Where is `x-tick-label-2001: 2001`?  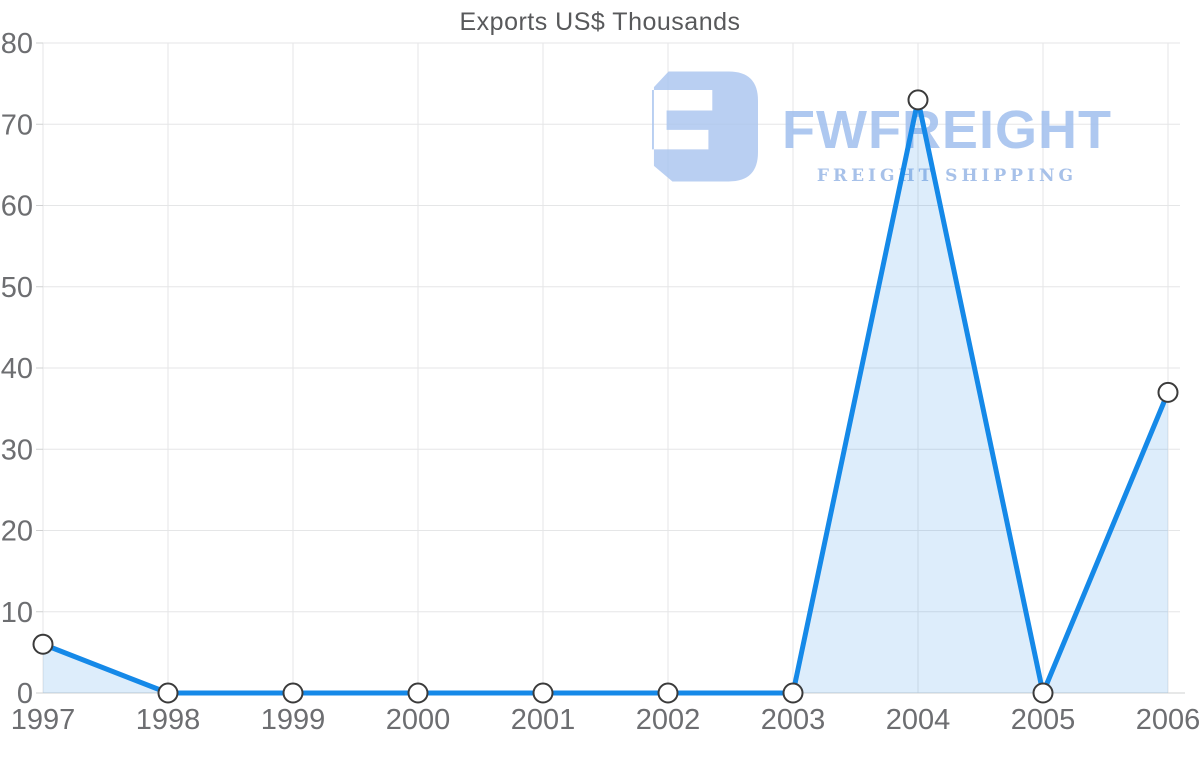 x-tick-label-2001: 2001 is located at coordinates (543, 720).